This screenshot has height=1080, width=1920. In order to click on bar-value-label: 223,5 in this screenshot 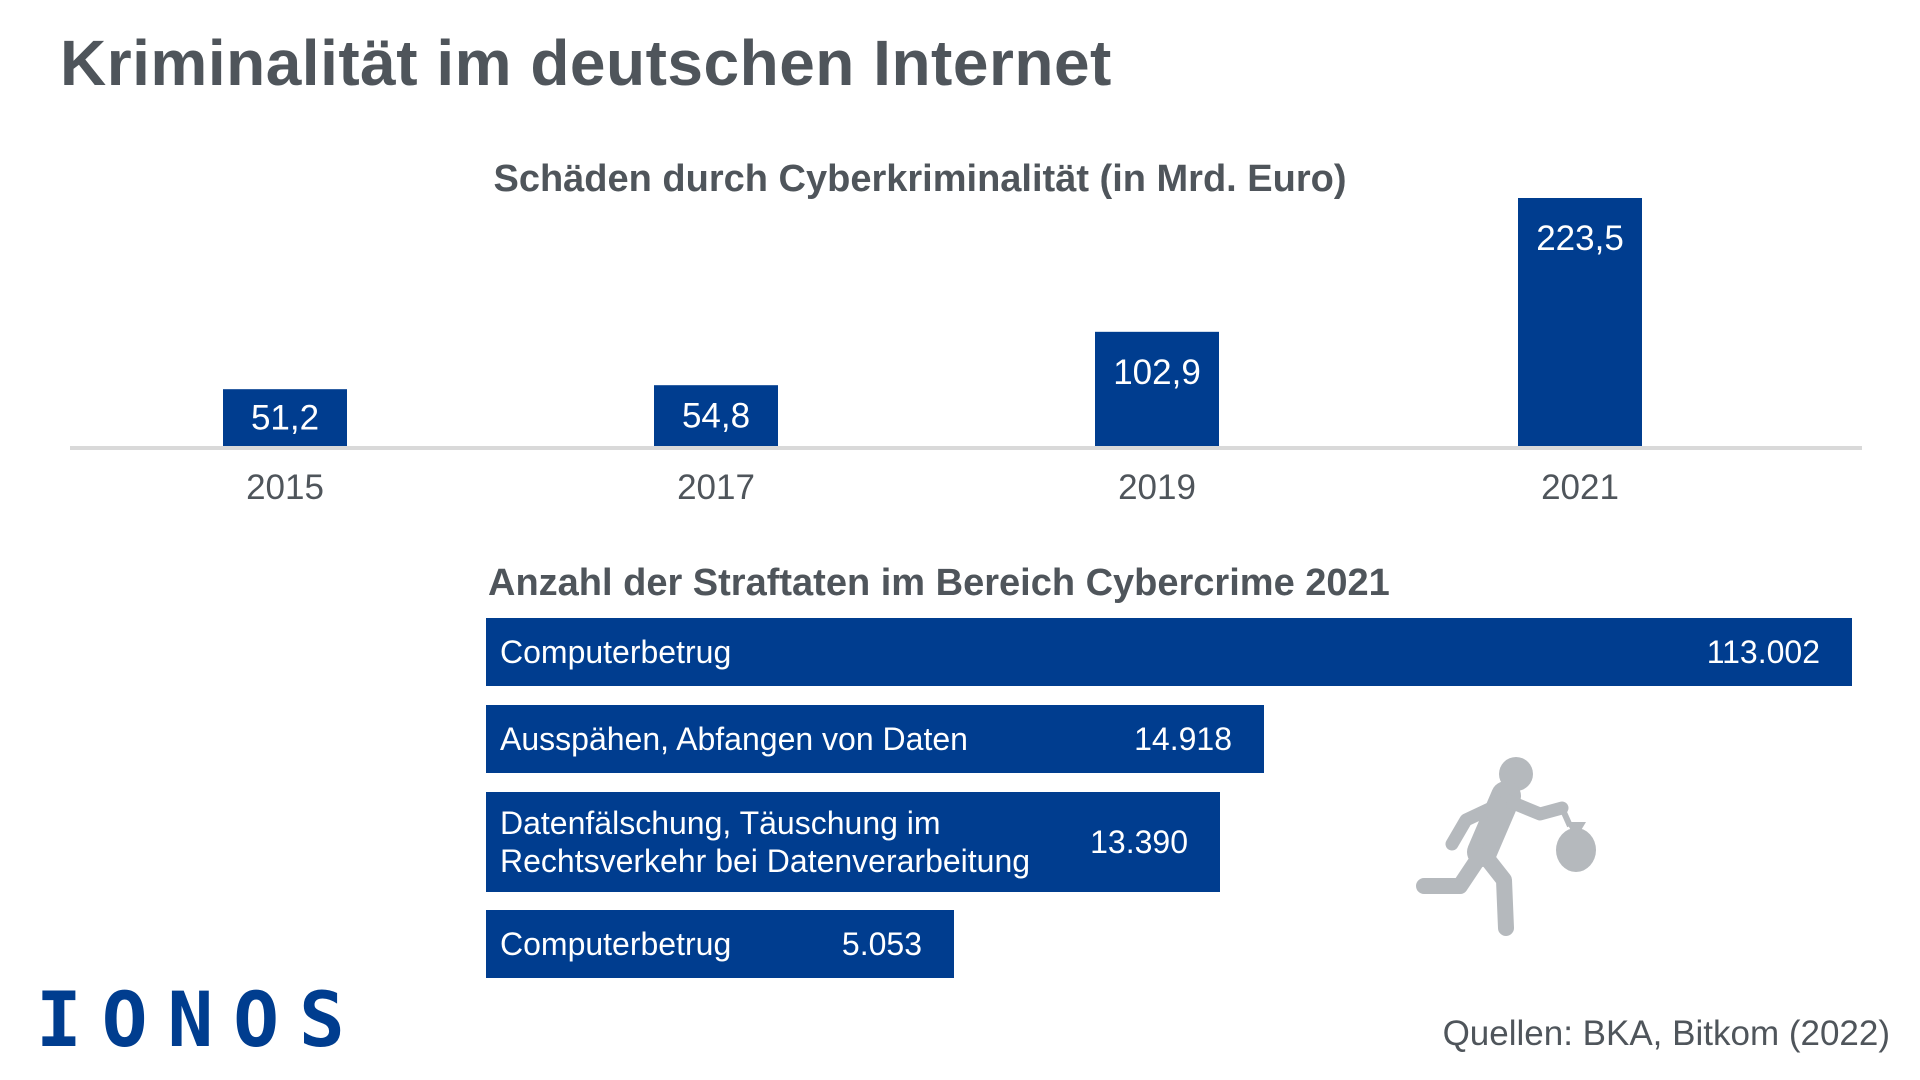, I will do `click(1580, 238)`.